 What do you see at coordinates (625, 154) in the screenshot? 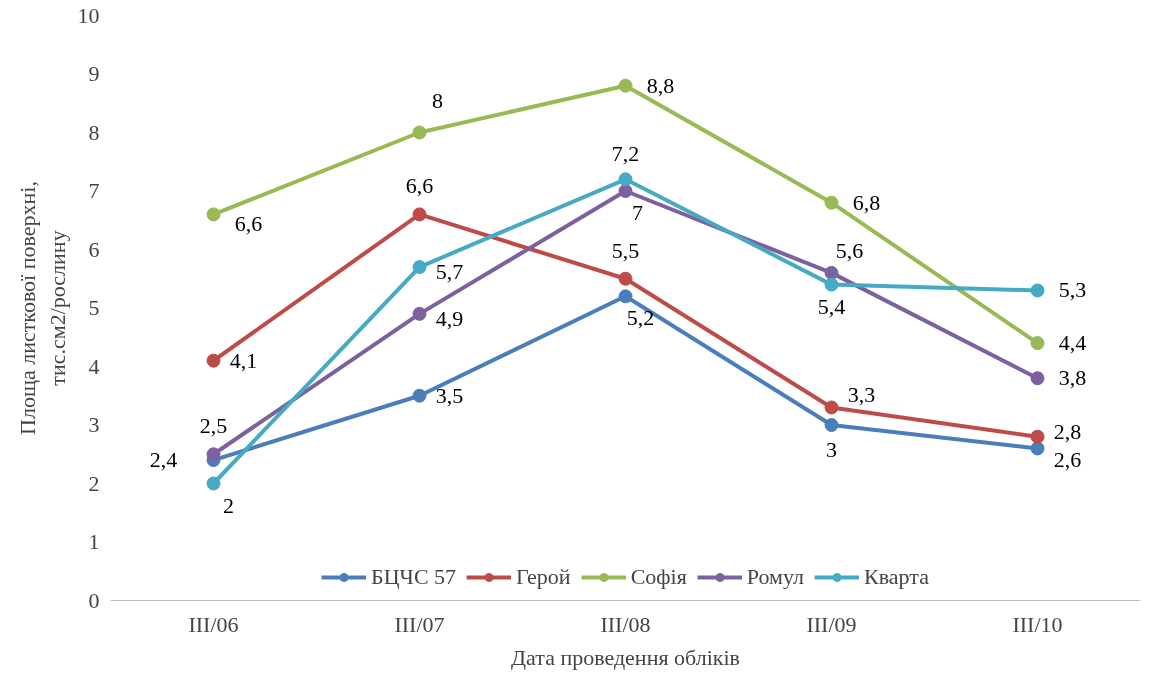
I see `data-label: 7,2` at bounding box center [625, 154].